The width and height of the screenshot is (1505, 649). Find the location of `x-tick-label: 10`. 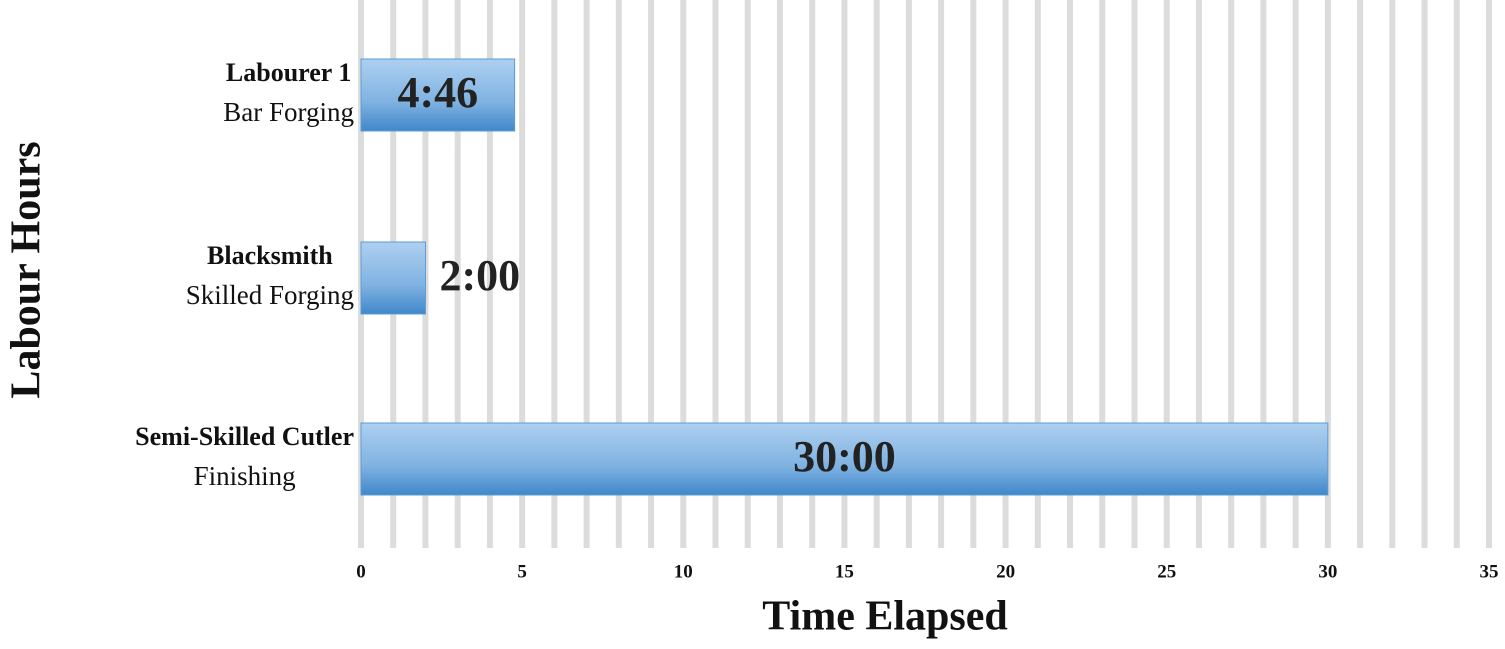

x-tick-label: 10 is located at coordinates (683, 571).